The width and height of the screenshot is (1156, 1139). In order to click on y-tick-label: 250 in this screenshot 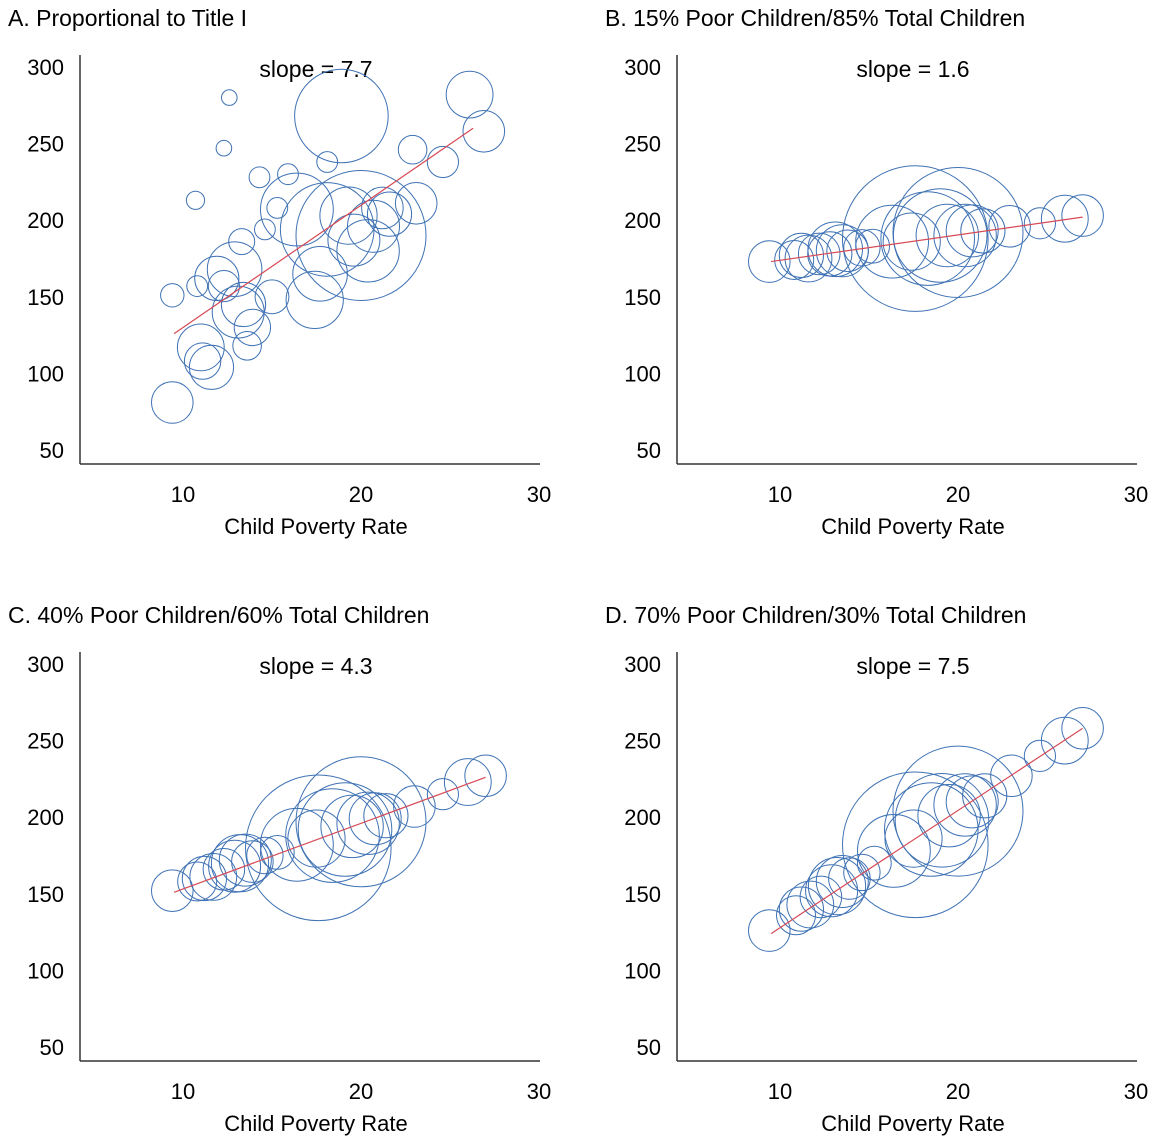, I will do `click(642, 741)`.